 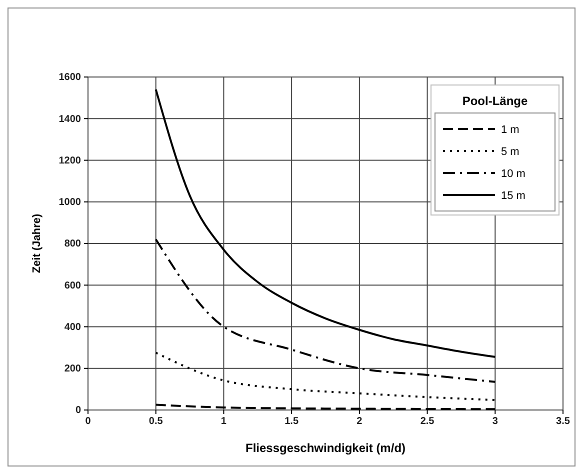 What do you see at coordinates (70, 119) in the screenshot?
I see `y-tick-label: 1400` at bounding box center [70, 119].